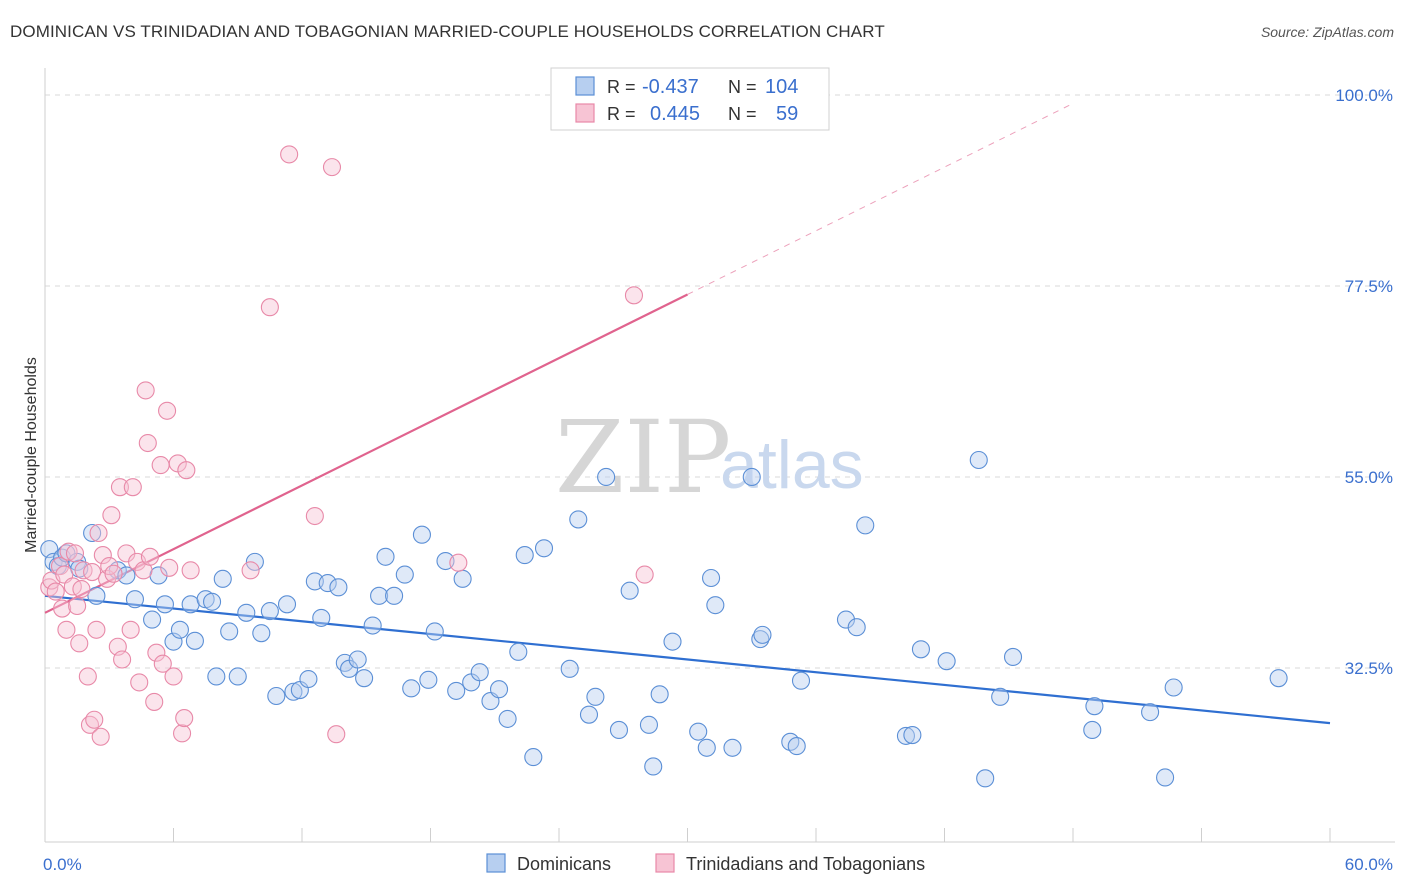  Describe the element at coordinates (742, 87) in the screenshot. I see `legend-n-label: N =` at that location.